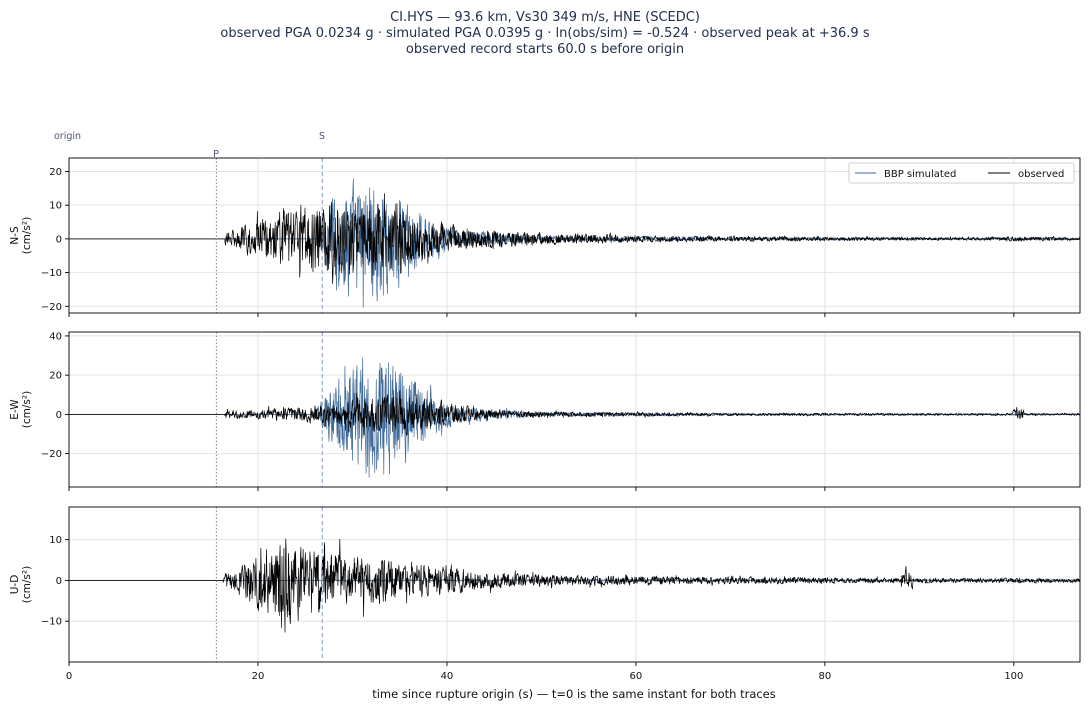 The width and height of the screenshot is (1089, 710). What do you see at coordinates (825, 676) in the screenshot?
I see `x-tick-label: 80` at bounding box center [825, 676].